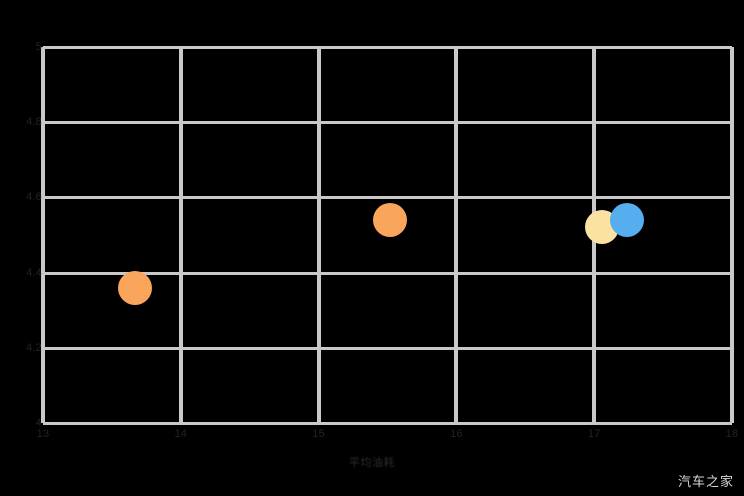 The image size is (744, 496). What do you see at coordinates (34, 272) in the screenshot?
I see `y-tick-label: 4.4` at bounding box center [34, 272].